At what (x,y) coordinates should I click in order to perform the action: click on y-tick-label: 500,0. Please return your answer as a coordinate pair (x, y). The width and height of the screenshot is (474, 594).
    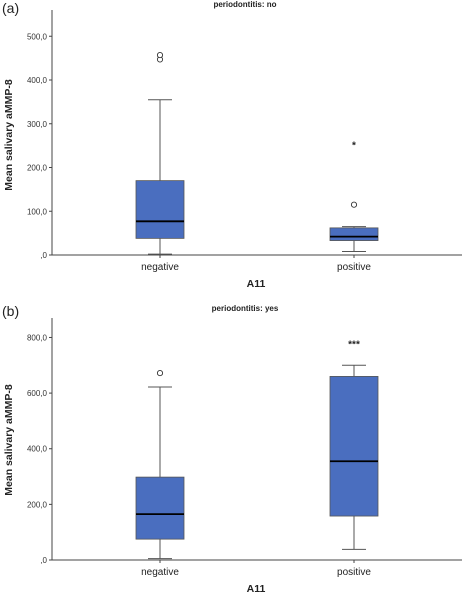
    Looking at the image, I should click on (37, 36).